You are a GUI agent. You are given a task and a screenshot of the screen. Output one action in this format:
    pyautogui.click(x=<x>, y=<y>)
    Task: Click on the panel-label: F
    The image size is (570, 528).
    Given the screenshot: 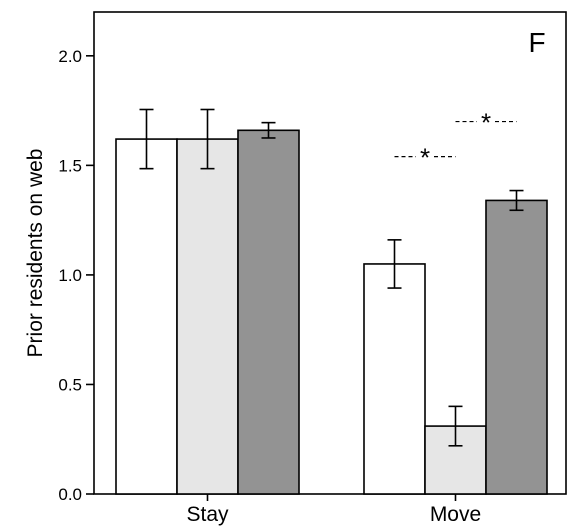 What is the action you would take?
    pyautogui.click(x=536, y=42)
    